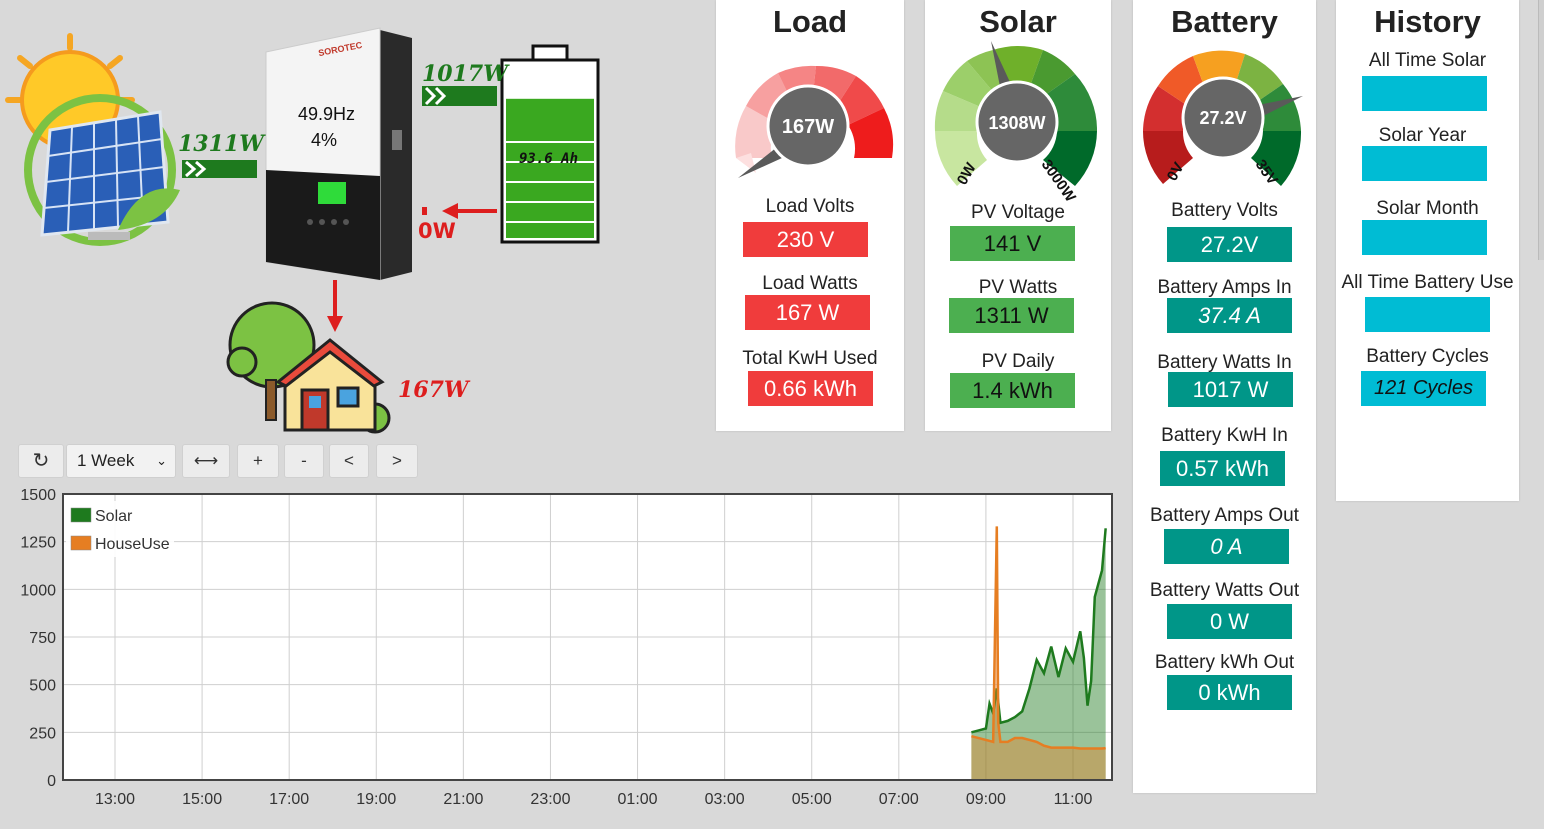 This screenshot has height=829, width=1544. Describe the element at coordinates (986, 799) in the screenshot. I see `x-tick-label: 09:00` at that location.